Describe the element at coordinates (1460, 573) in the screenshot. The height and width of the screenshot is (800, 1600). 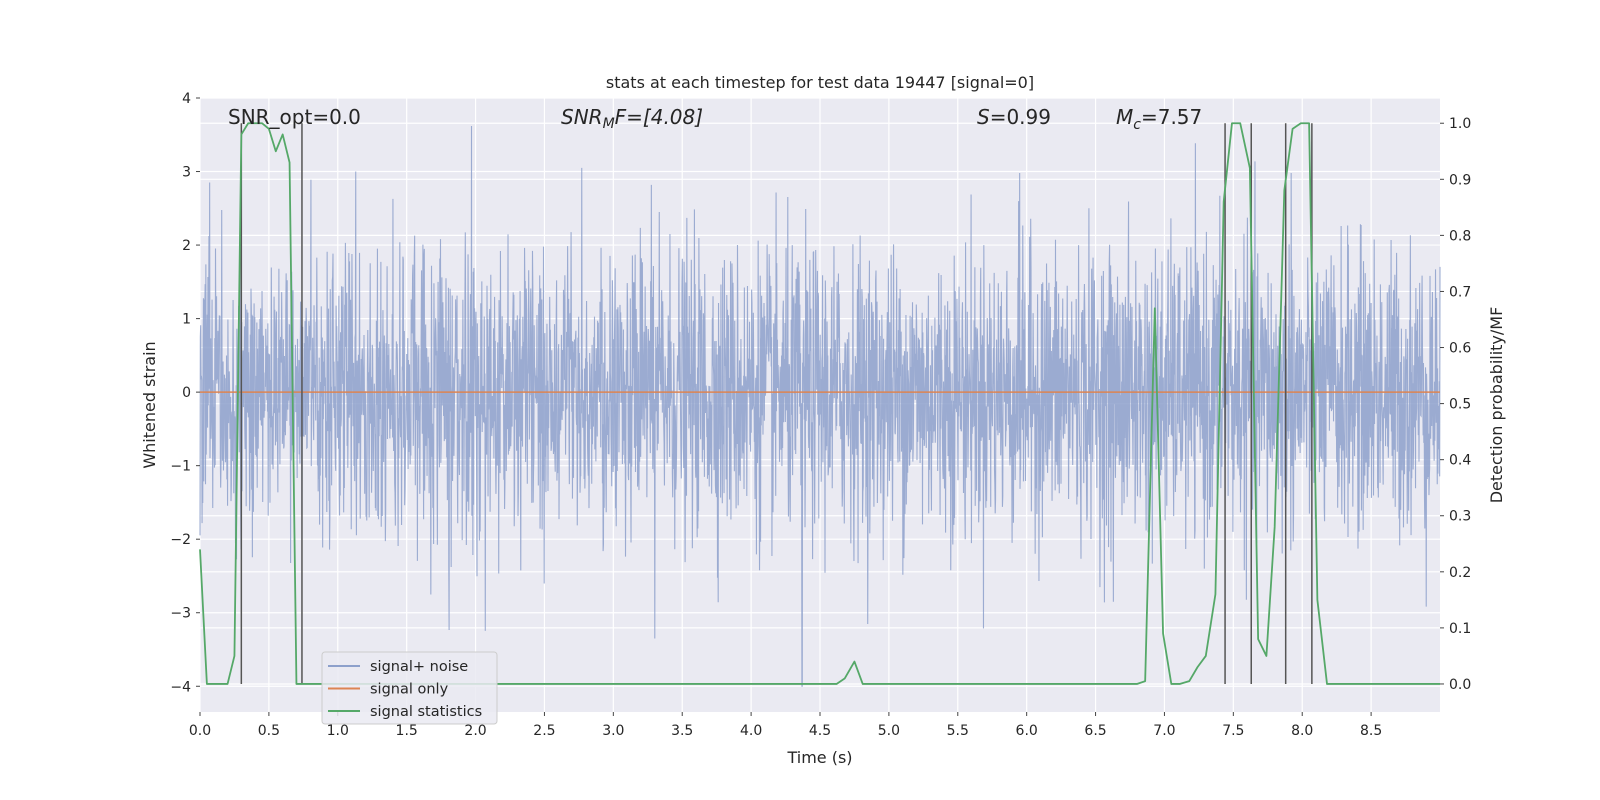
I see `y-tick-label-right: 0.2` at that location.